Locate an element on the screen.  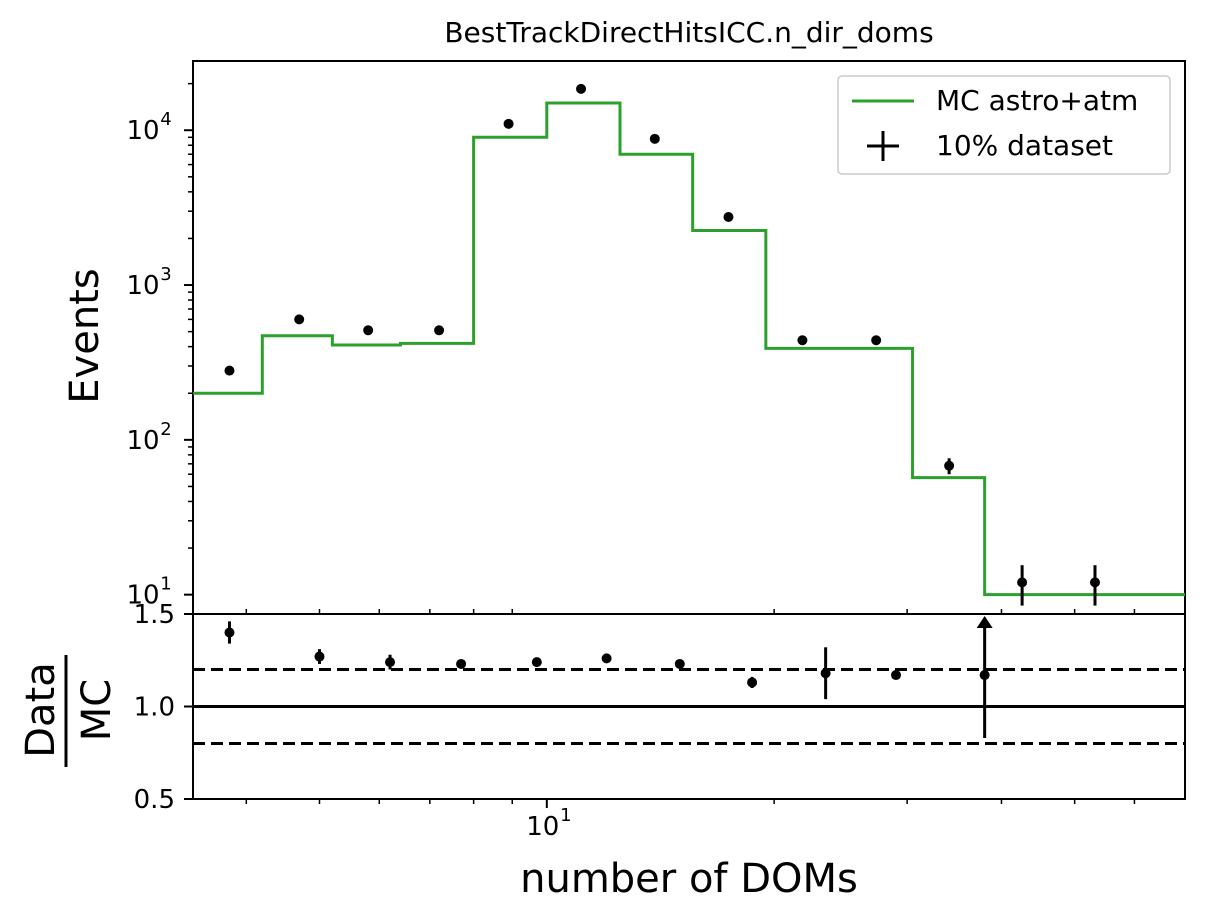
y-tick-label-exponent: 2 is located at coordinates (165, 429).